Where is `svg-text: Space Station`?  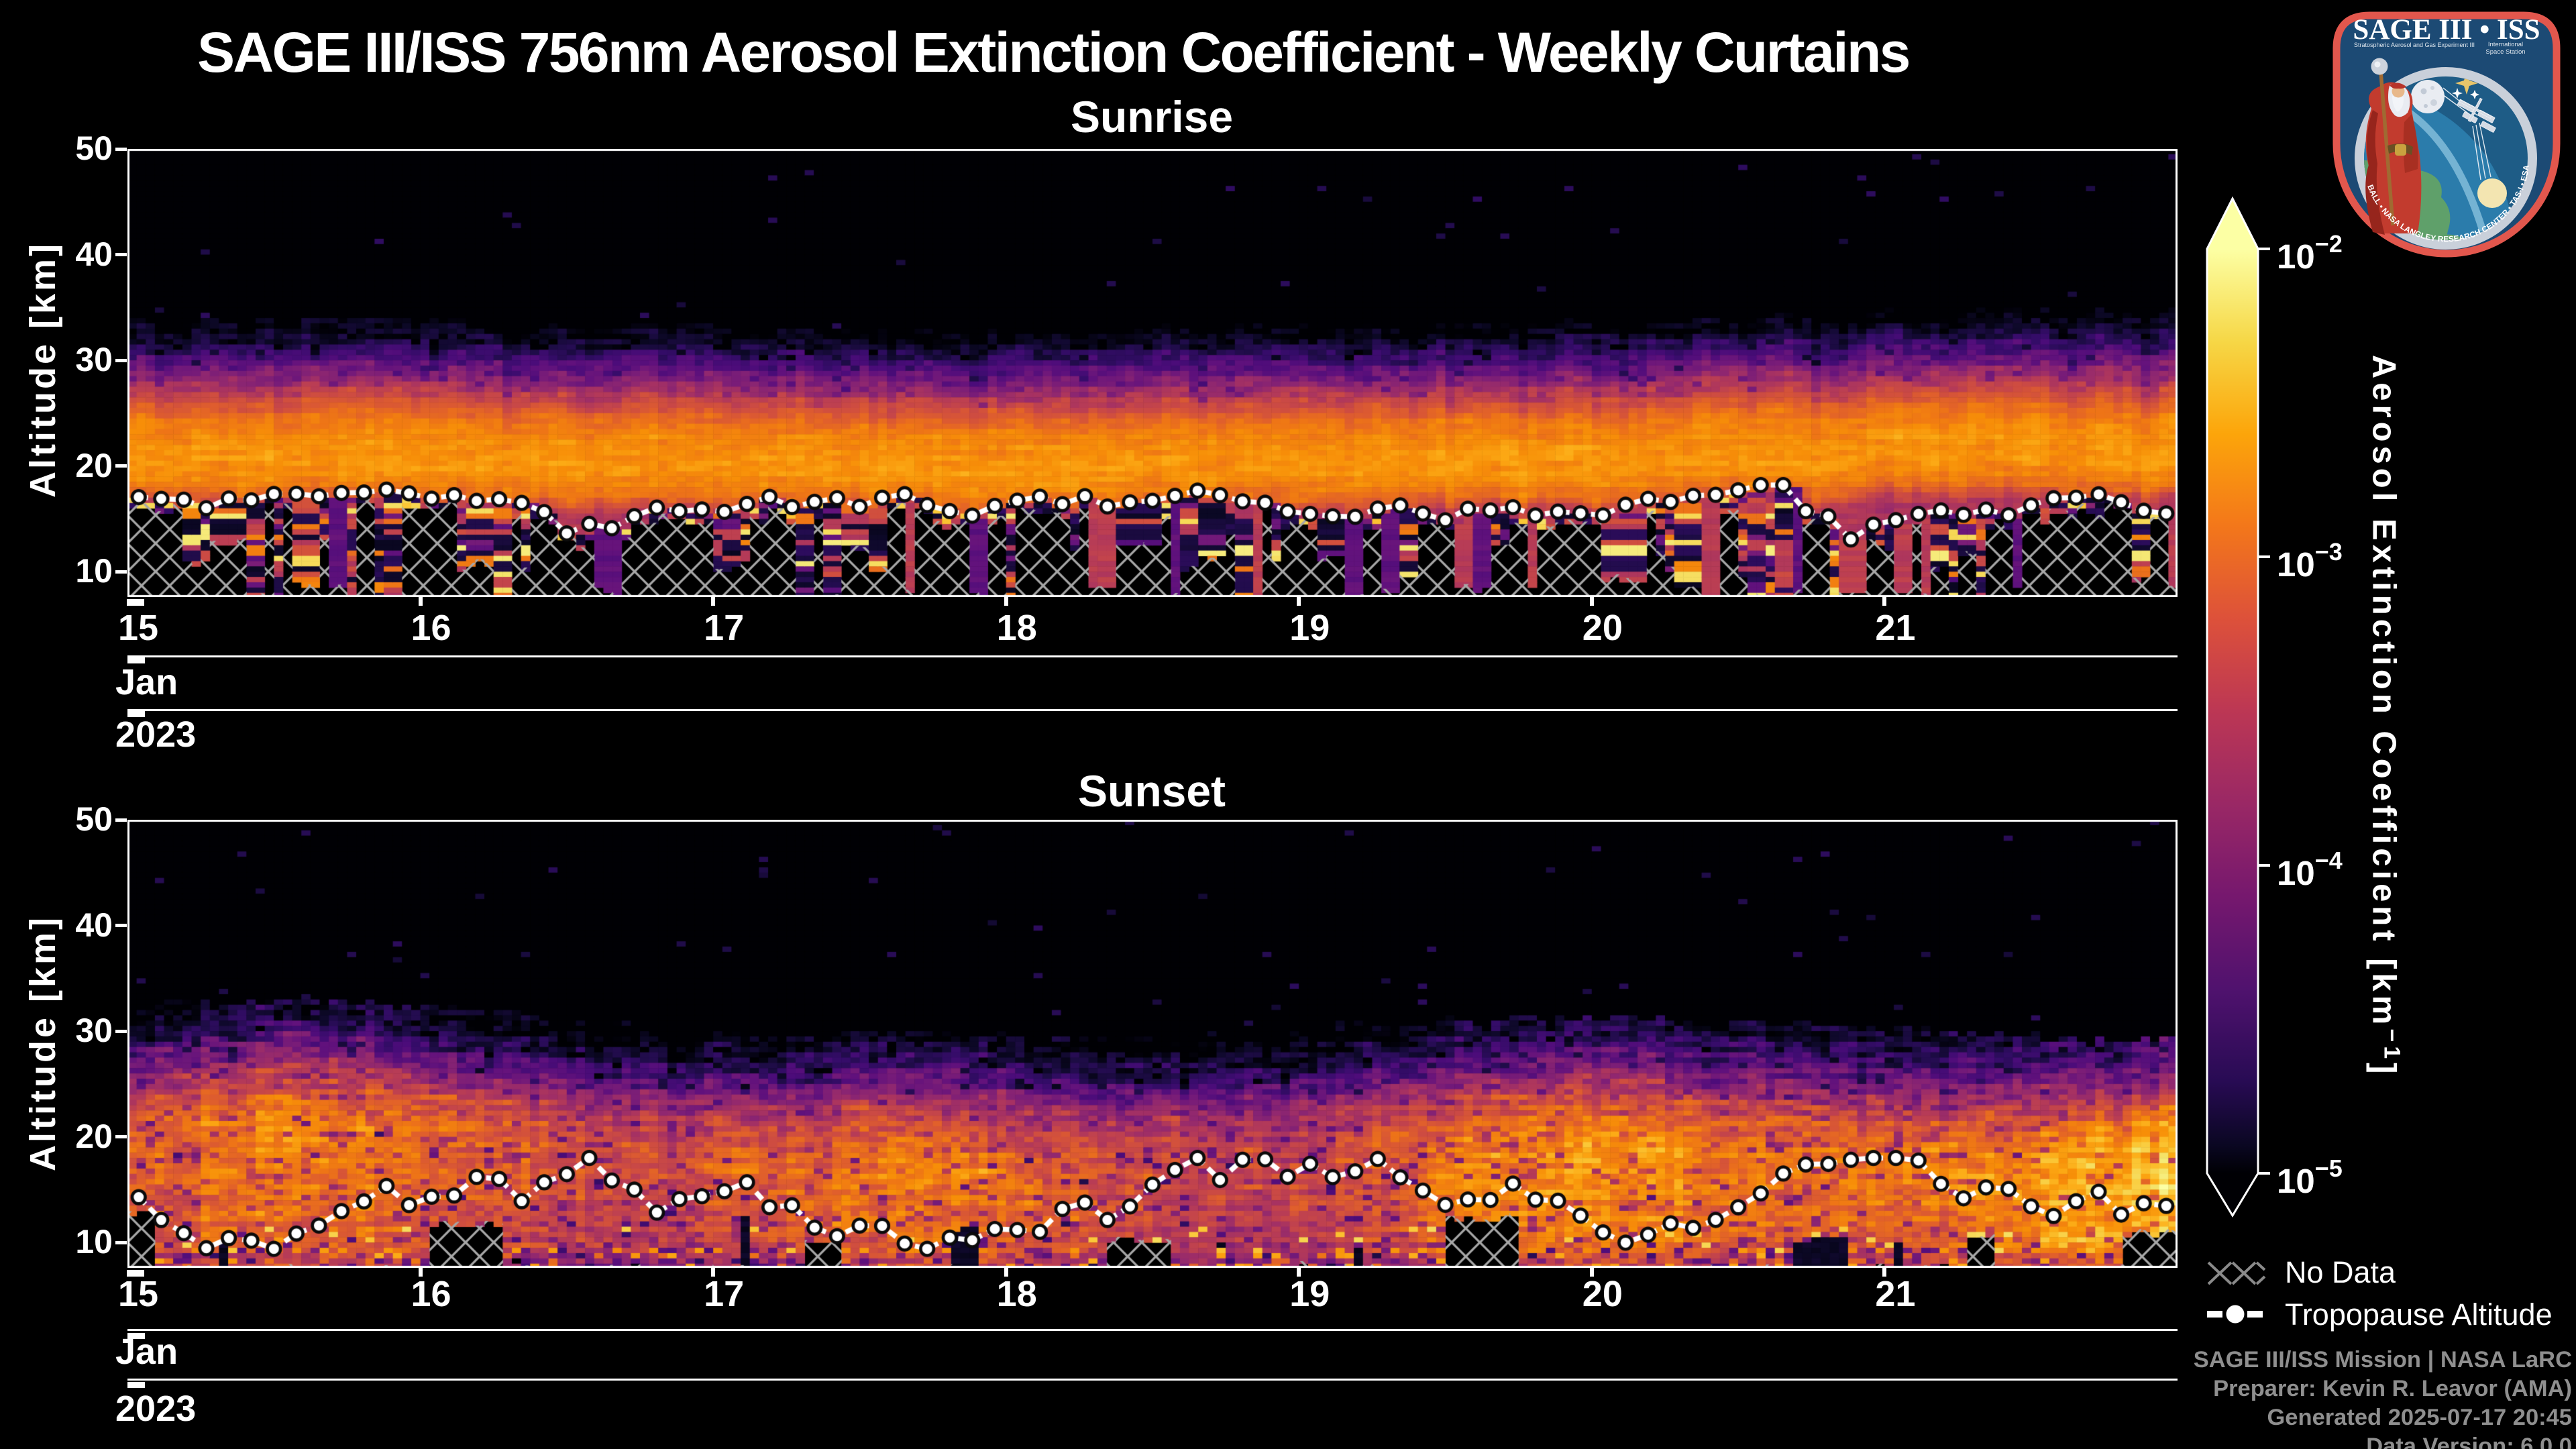 svg-text: Space Station is located at coordinates (2505, 52).